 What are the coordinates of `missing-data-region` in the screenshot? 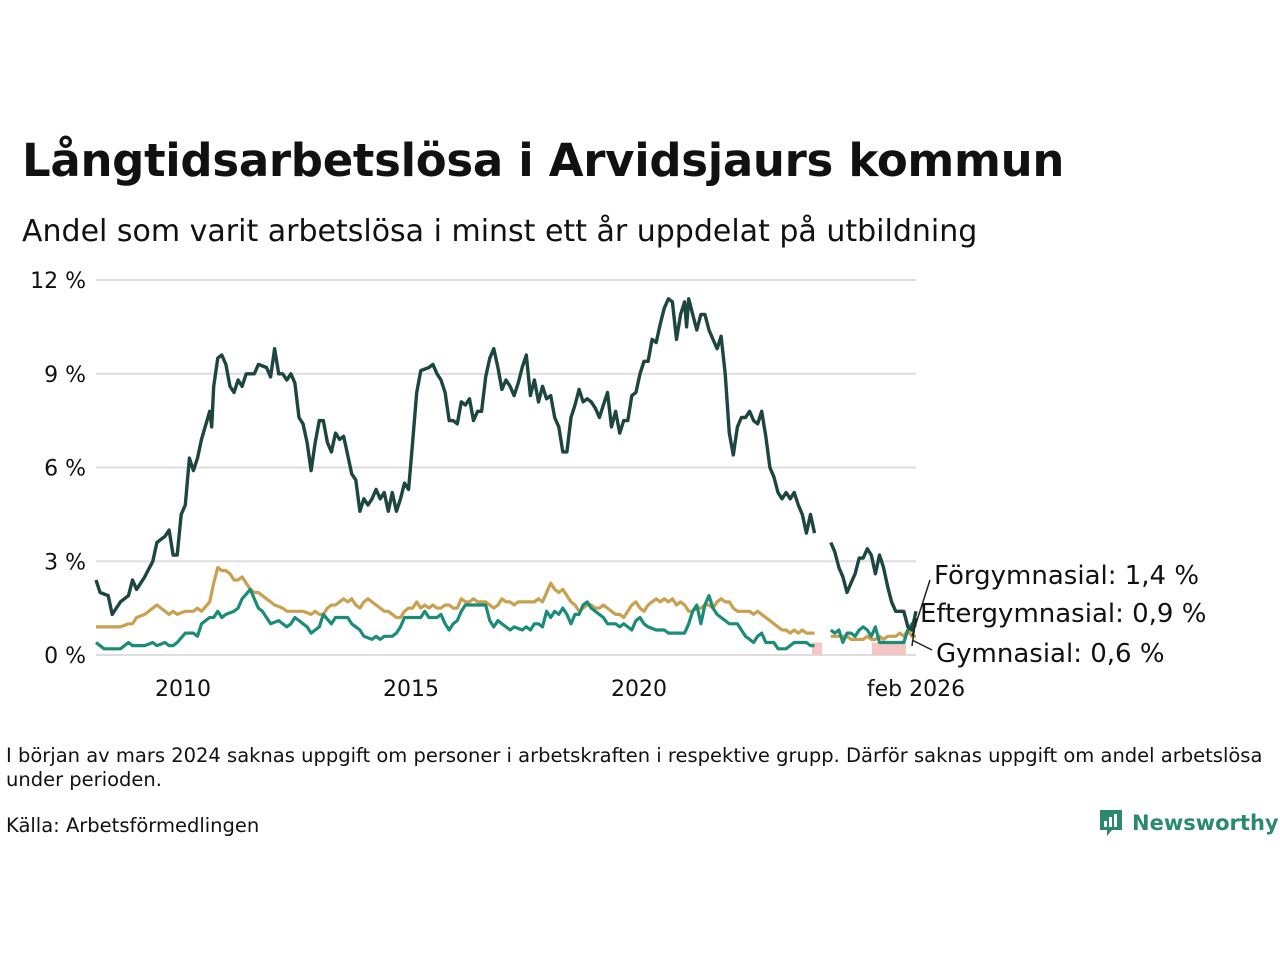 It's located at (859, 648).